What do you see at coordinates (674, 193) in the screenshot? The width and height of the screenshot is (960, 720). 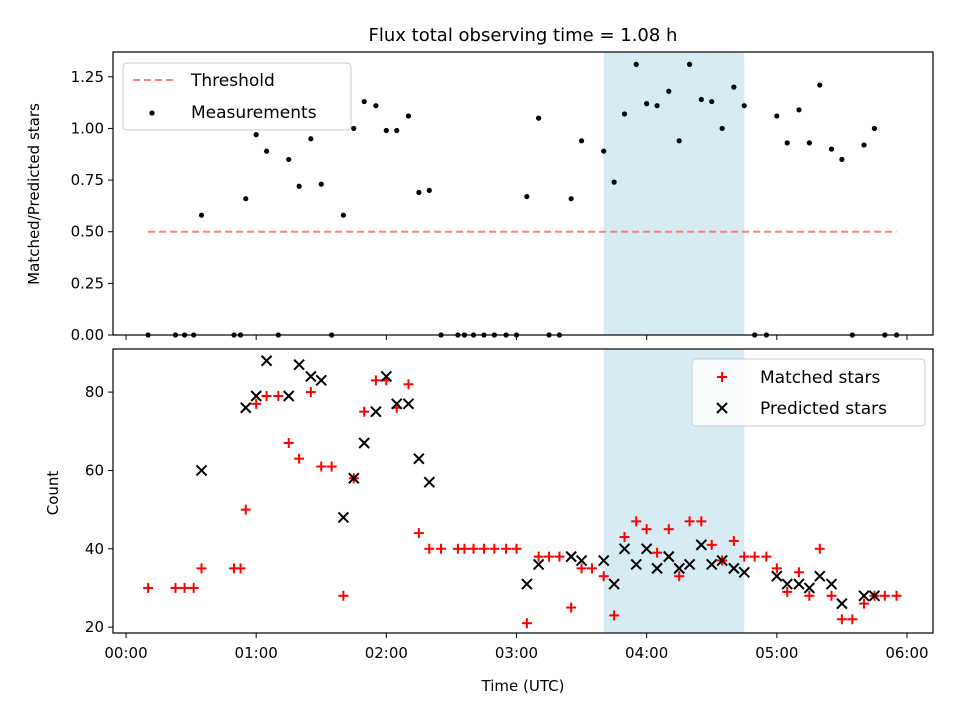 I see `top-highlight-span` at bounding box center [674, 193].